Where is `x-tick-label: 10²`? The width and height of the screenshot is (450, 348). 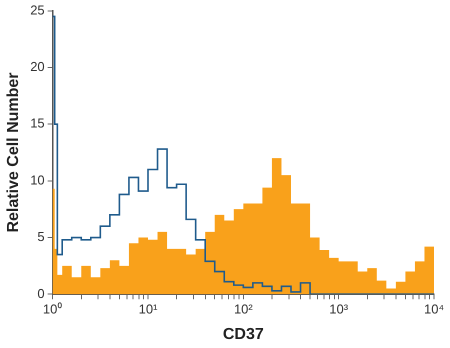 x-tick-label: 10² is located at coordinates (244, 309).